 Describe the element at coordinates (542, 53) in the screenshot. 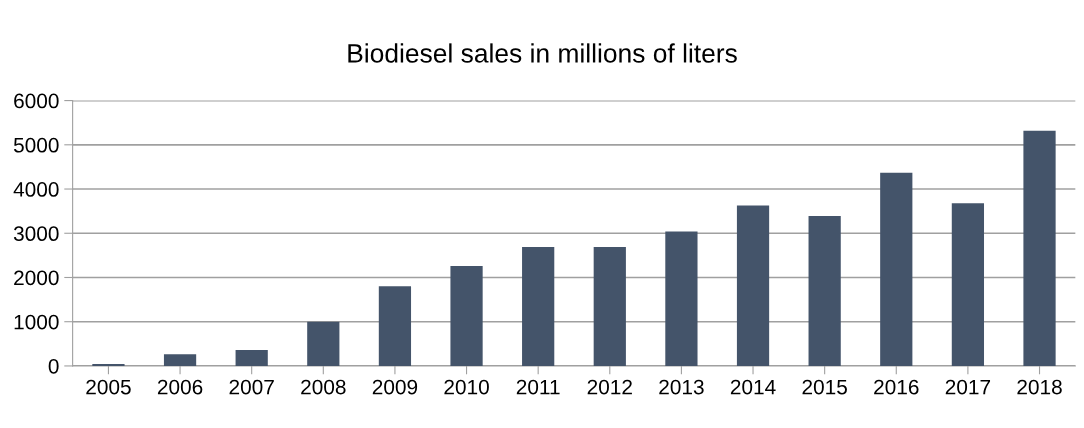

I see `chart-title: Biodiesel sales in millions of liters` at that location.